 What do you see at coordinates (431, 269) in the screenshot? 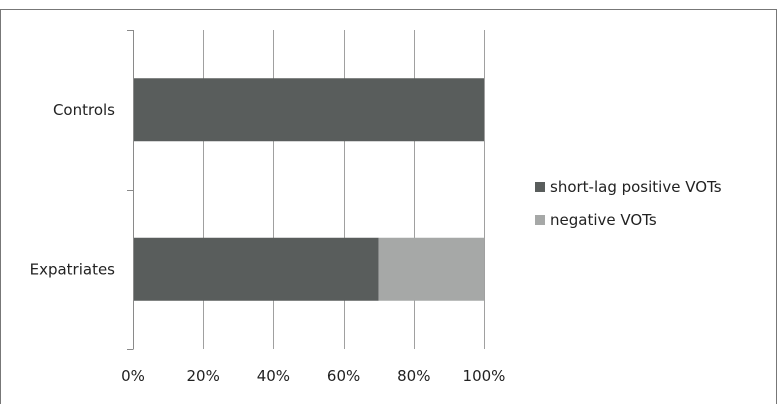
I see `bar-negative-vots-expatriates` at bounding box center [431, 269].